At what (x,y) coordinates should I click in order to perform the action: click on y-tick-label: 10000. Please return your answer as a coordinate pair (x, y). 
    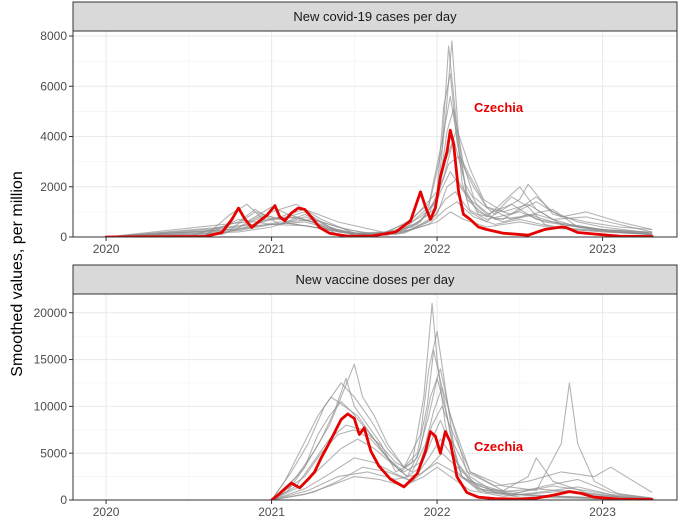
    Looking at the image, I should click on (51, 407).